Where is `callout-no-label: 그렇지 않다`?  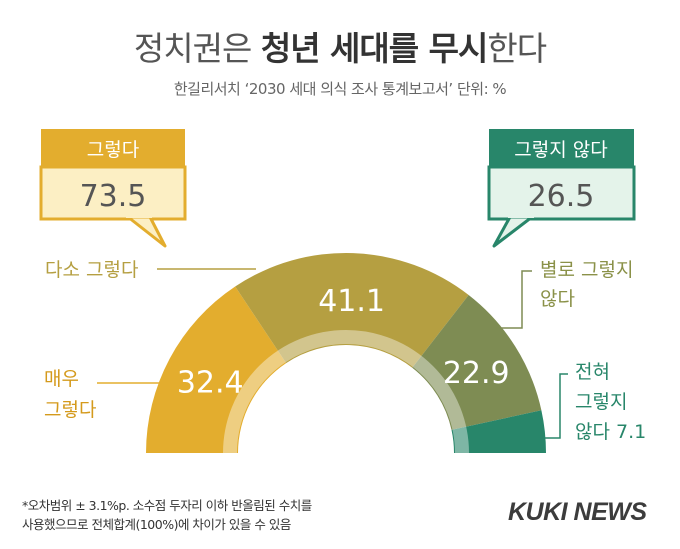
callout-no-label: 그렇지 않다 is located at coordinates (560, 150).